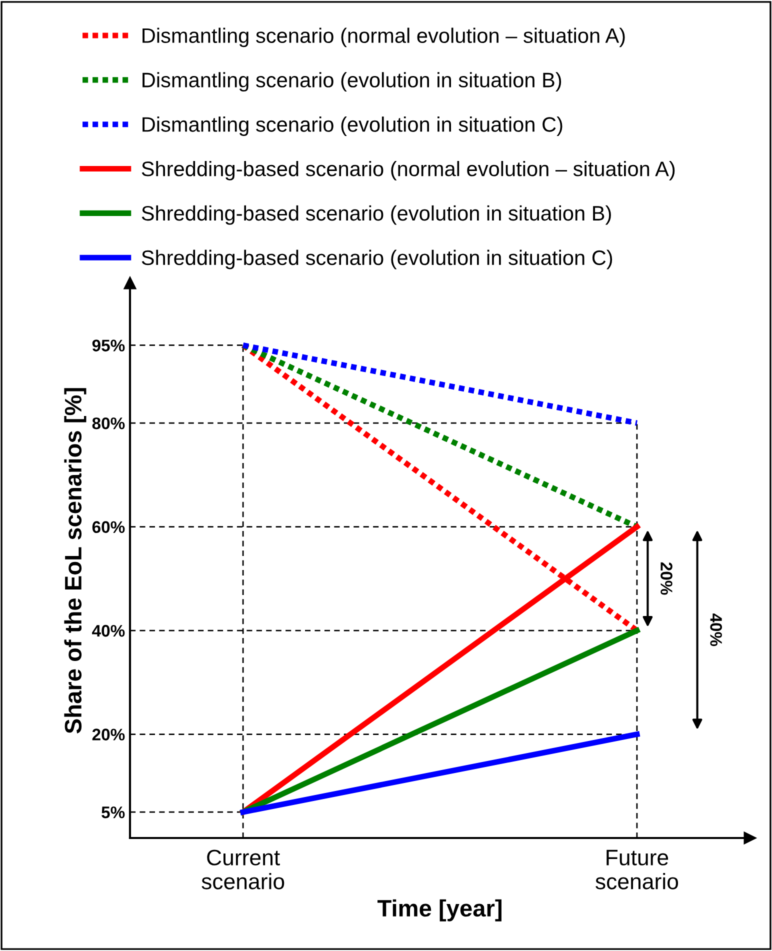 The height and width of the screenshot is (951, 772). I want to click on legend-label: Shredding-based scenario (evolution in situation B), so click(376, 215).